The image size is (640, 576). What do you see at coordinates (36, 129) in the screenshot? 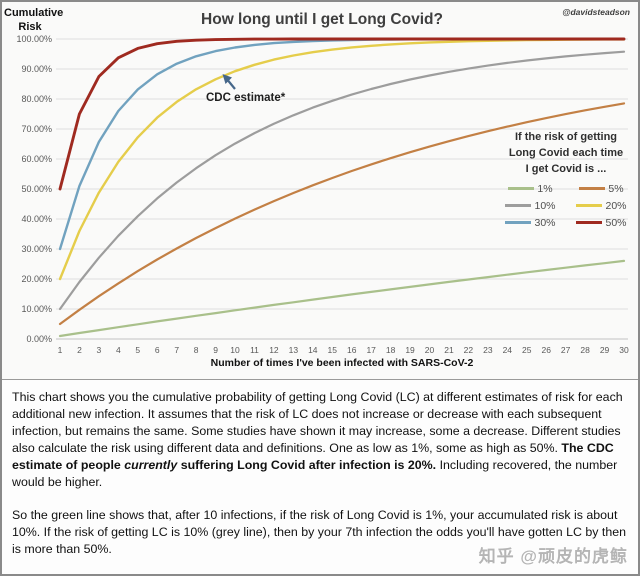
I see `y-tick-label: 70.00%` at bounding box center [36, 129].